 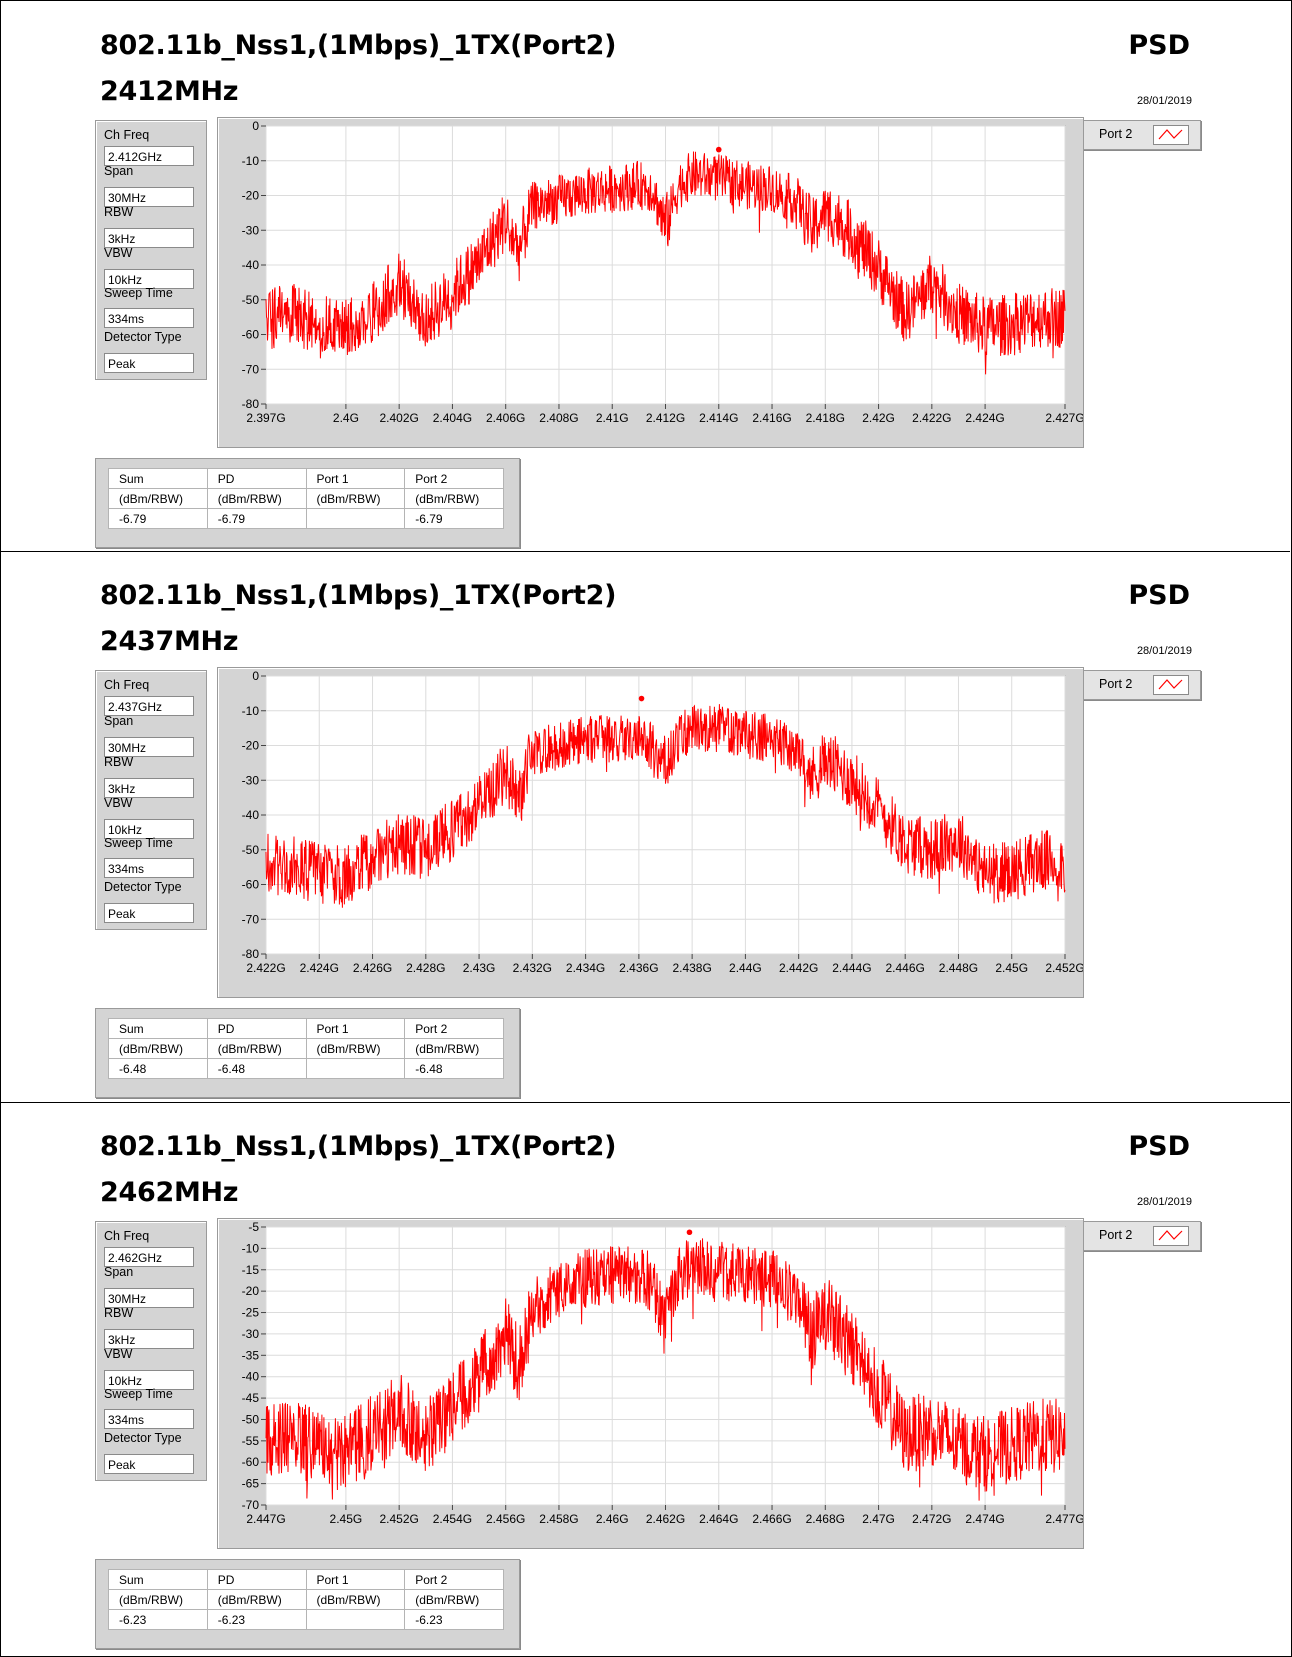 I want to click on ch-freq-value: 2.462GHz, so click(x=149, y=1257).